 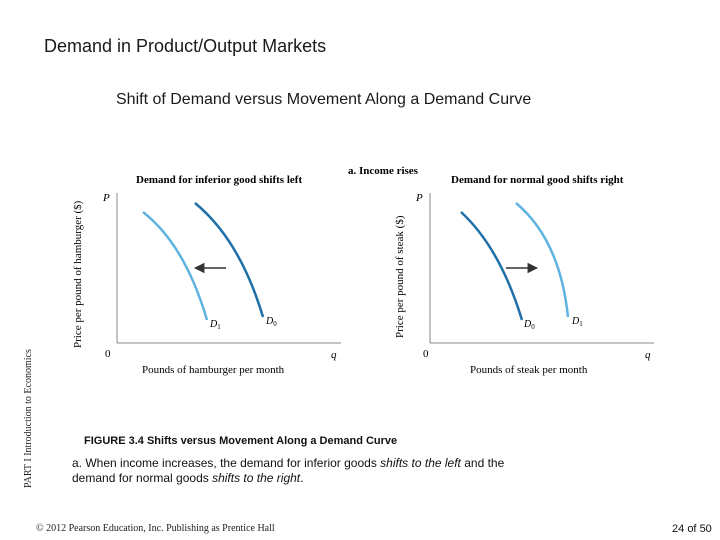 I want to click on y-axis-label-left: Price per pound of hamburger ($), so click(x=78, y=274).